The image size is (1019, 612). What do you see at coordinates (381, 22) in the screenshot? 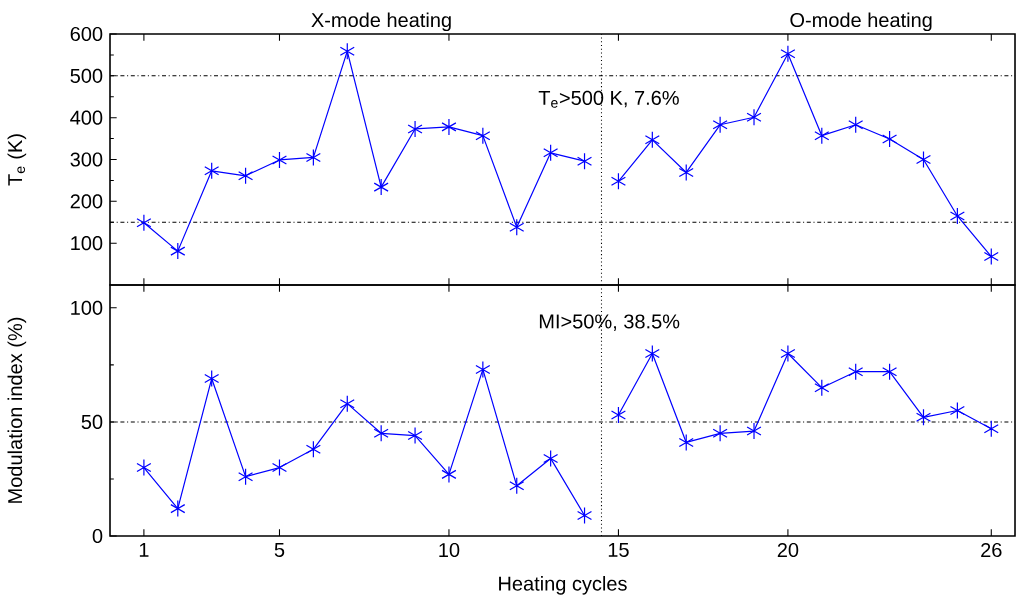
I see `text: X-mode heating` at bounding box center [381, 22].